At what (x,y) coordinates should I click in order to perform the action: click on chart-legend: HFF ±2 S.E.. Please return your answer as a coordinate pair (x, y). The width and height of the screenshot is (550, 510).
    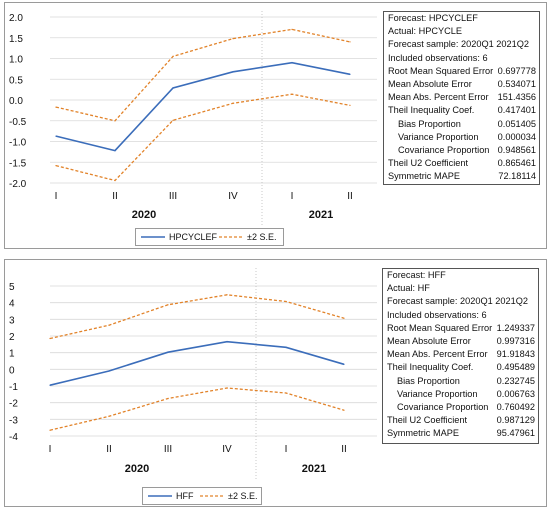
    Looking at the image, I should click on (202, 496).